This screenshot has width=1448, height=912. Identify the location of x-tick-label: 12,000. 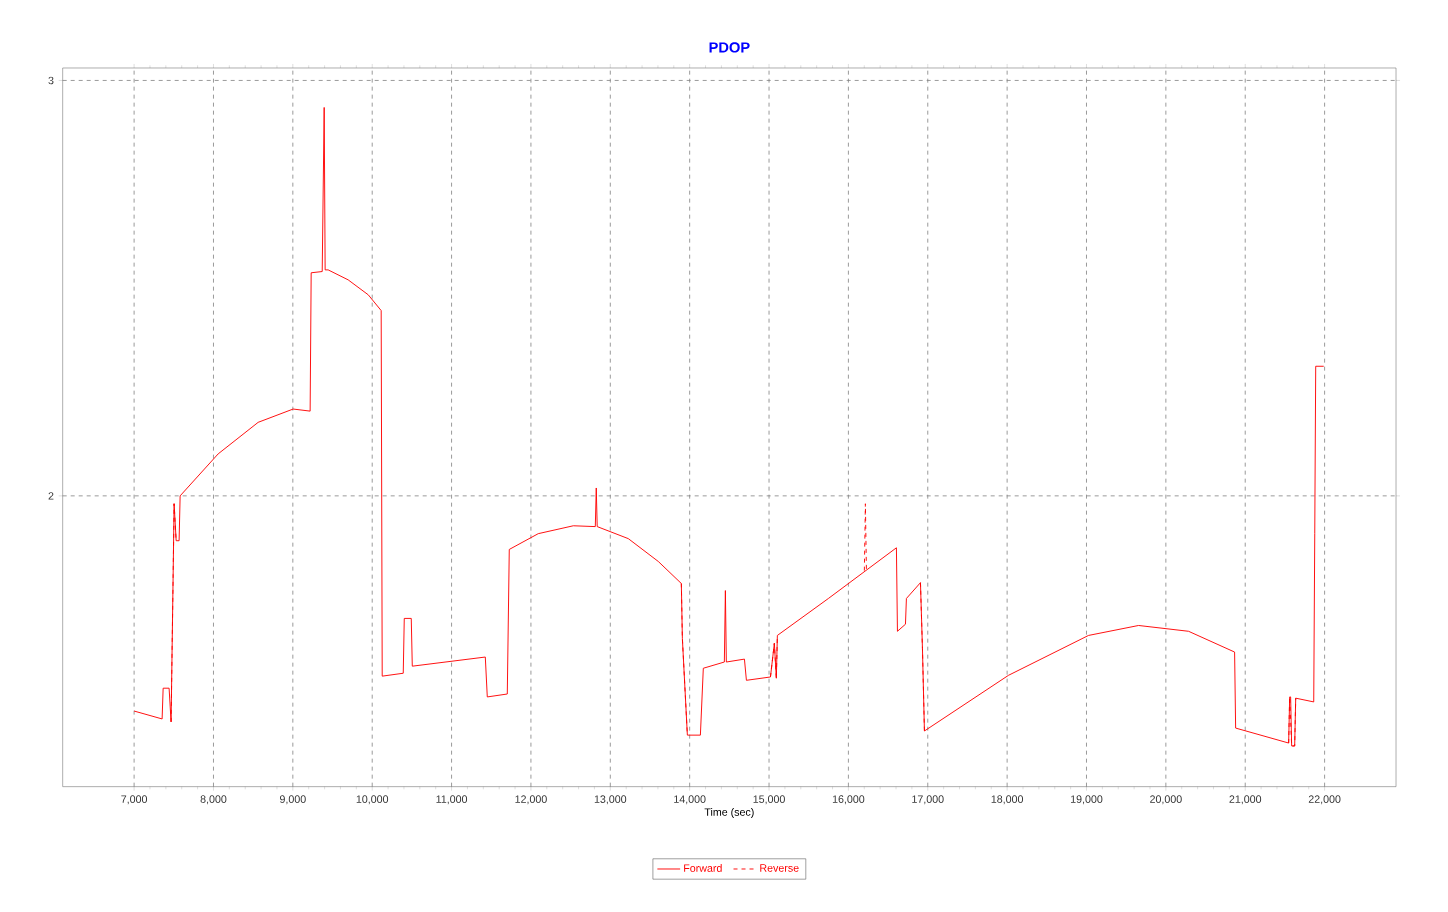
(531, 800).